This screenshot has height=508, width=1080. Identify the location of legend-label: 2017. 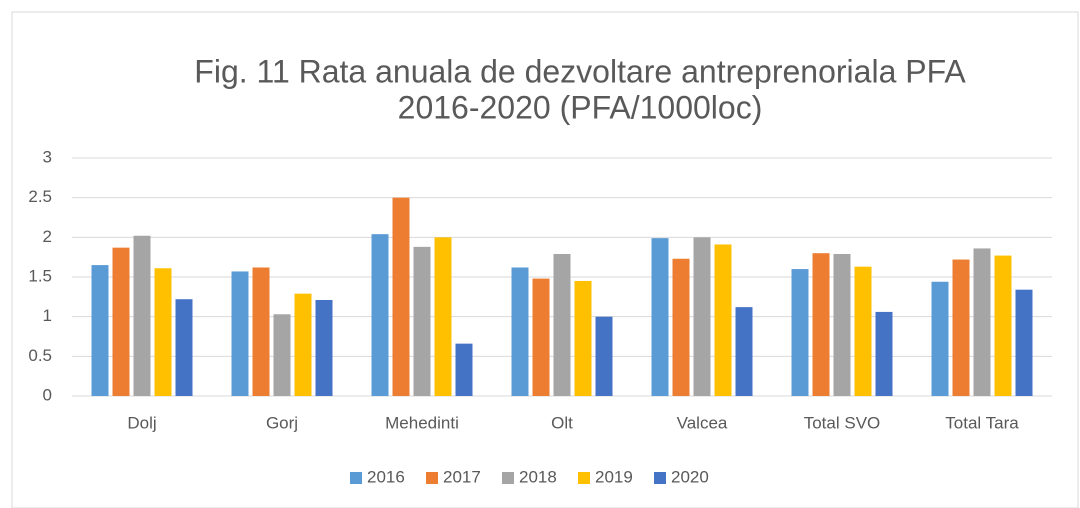
(462, 476).